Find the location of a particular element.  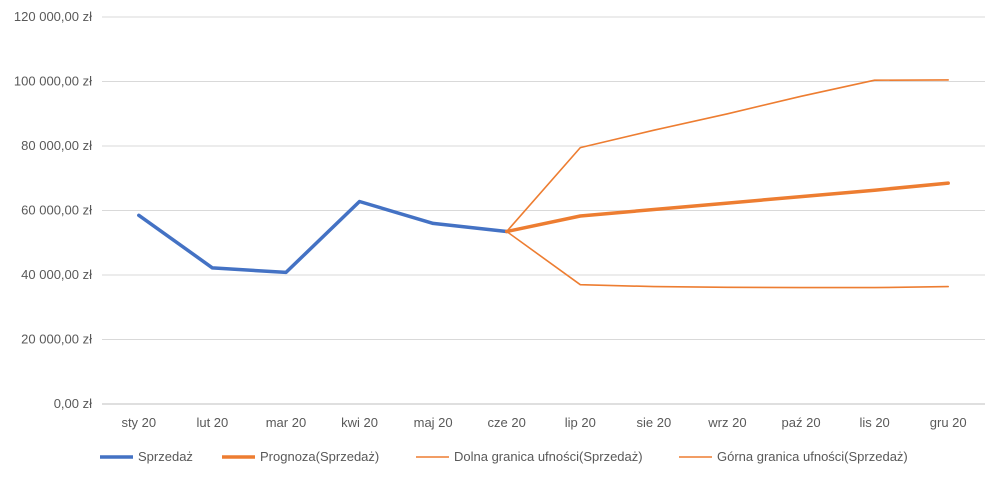

x-tick-label: paź 20 is located at coordinates (801, 422).